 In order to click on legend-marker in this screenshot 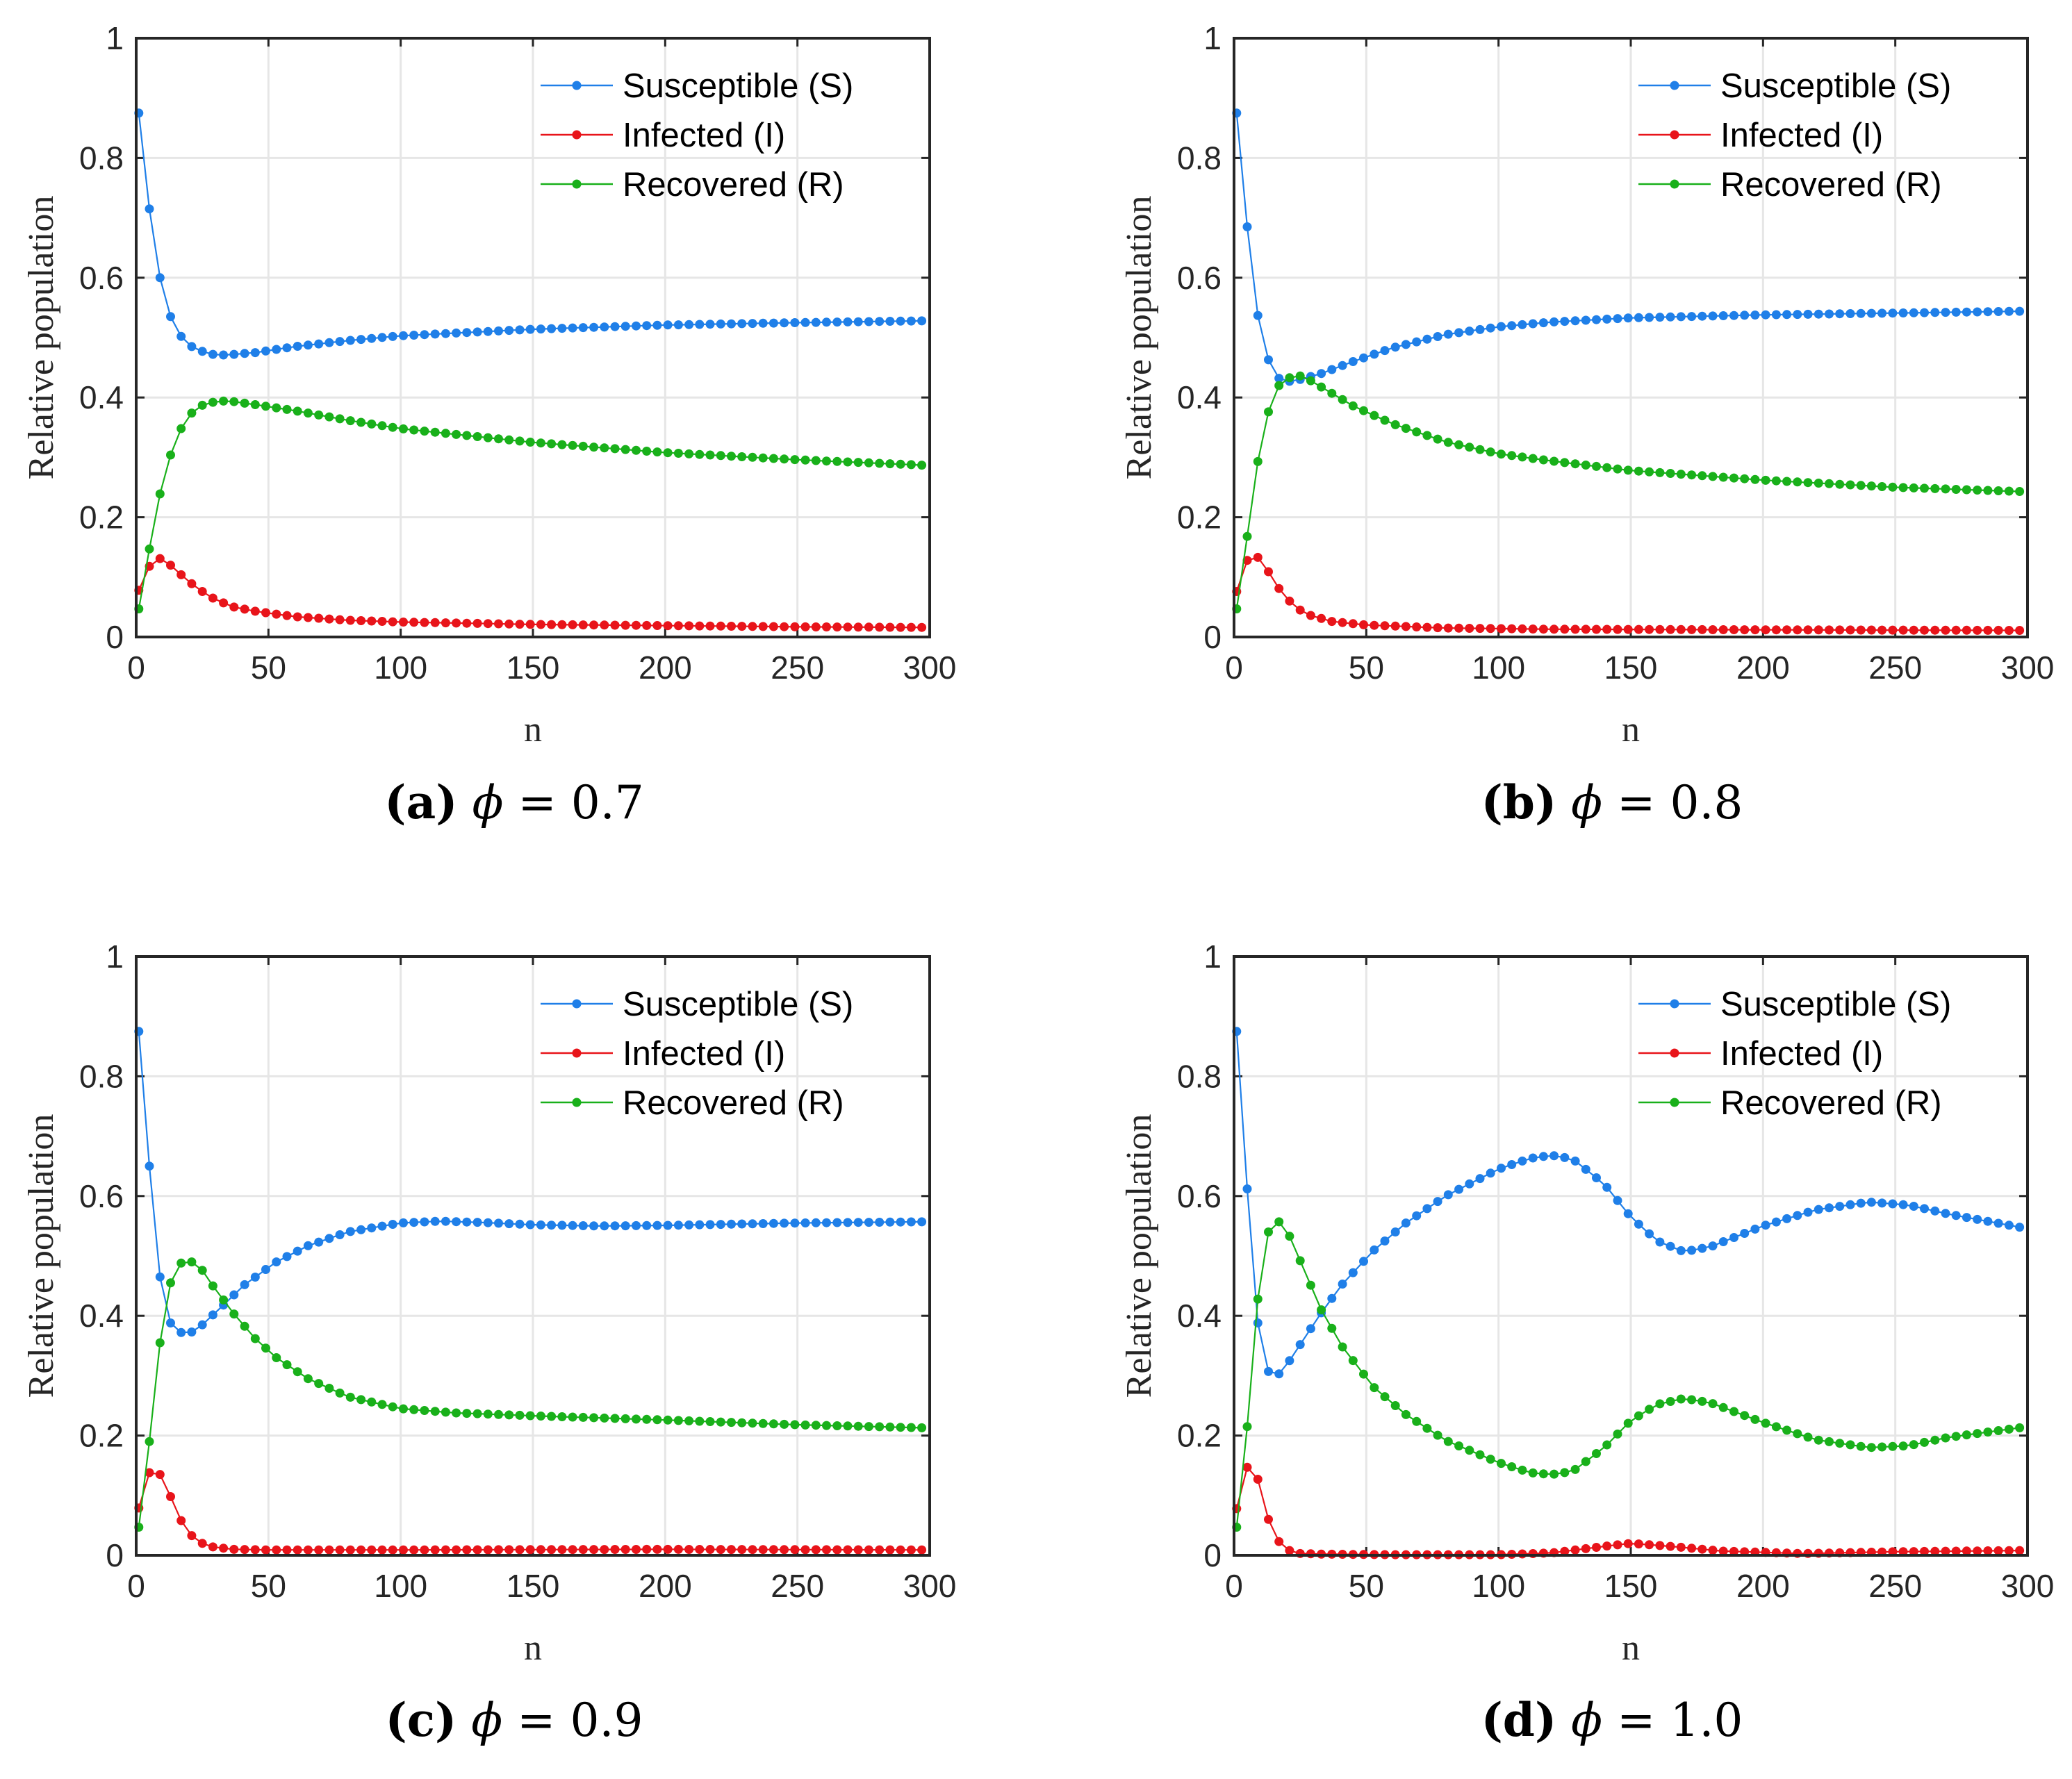, I will do `click(1675, 1102)`.